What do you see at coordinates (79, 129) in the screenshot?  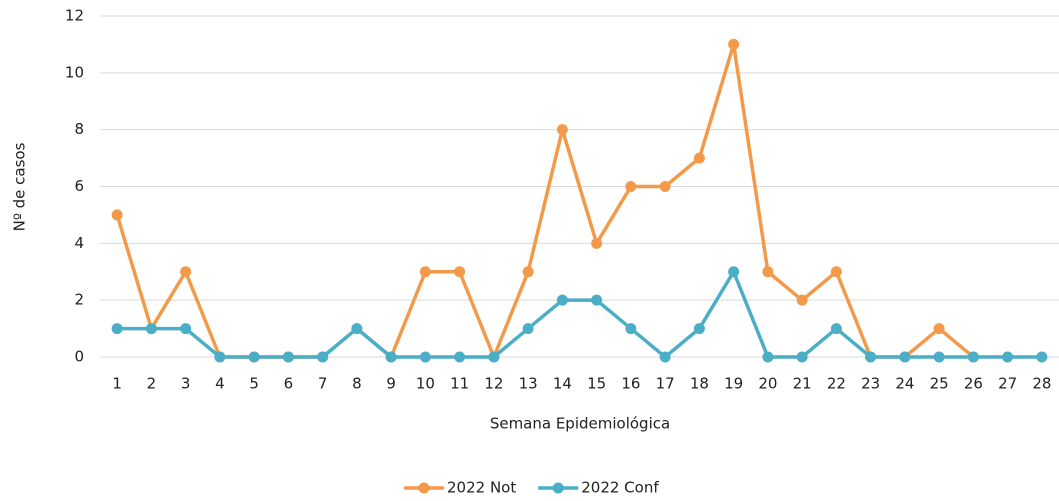 I see `y-tick-label: 8` at bounding box center [79, 129].